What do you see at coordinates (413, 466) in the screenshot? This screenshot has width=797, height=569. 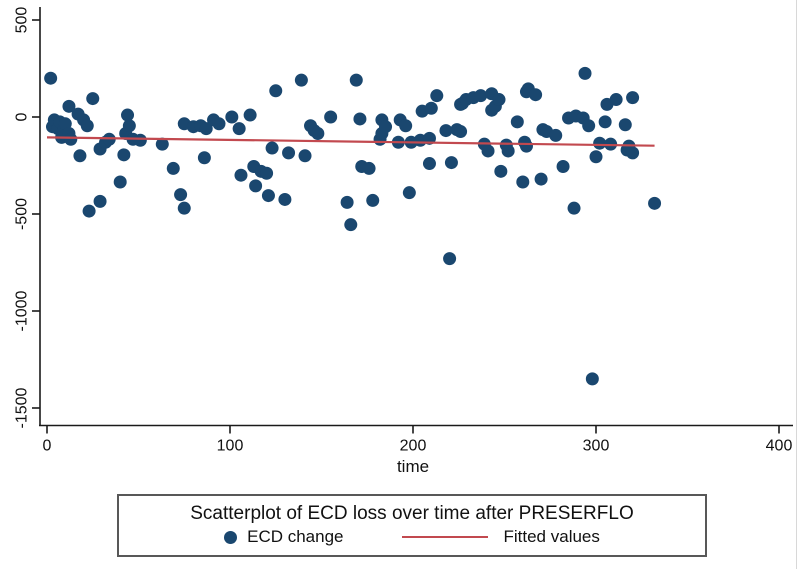 I see `x-axis-label: time` at bounding box center [413, 466].